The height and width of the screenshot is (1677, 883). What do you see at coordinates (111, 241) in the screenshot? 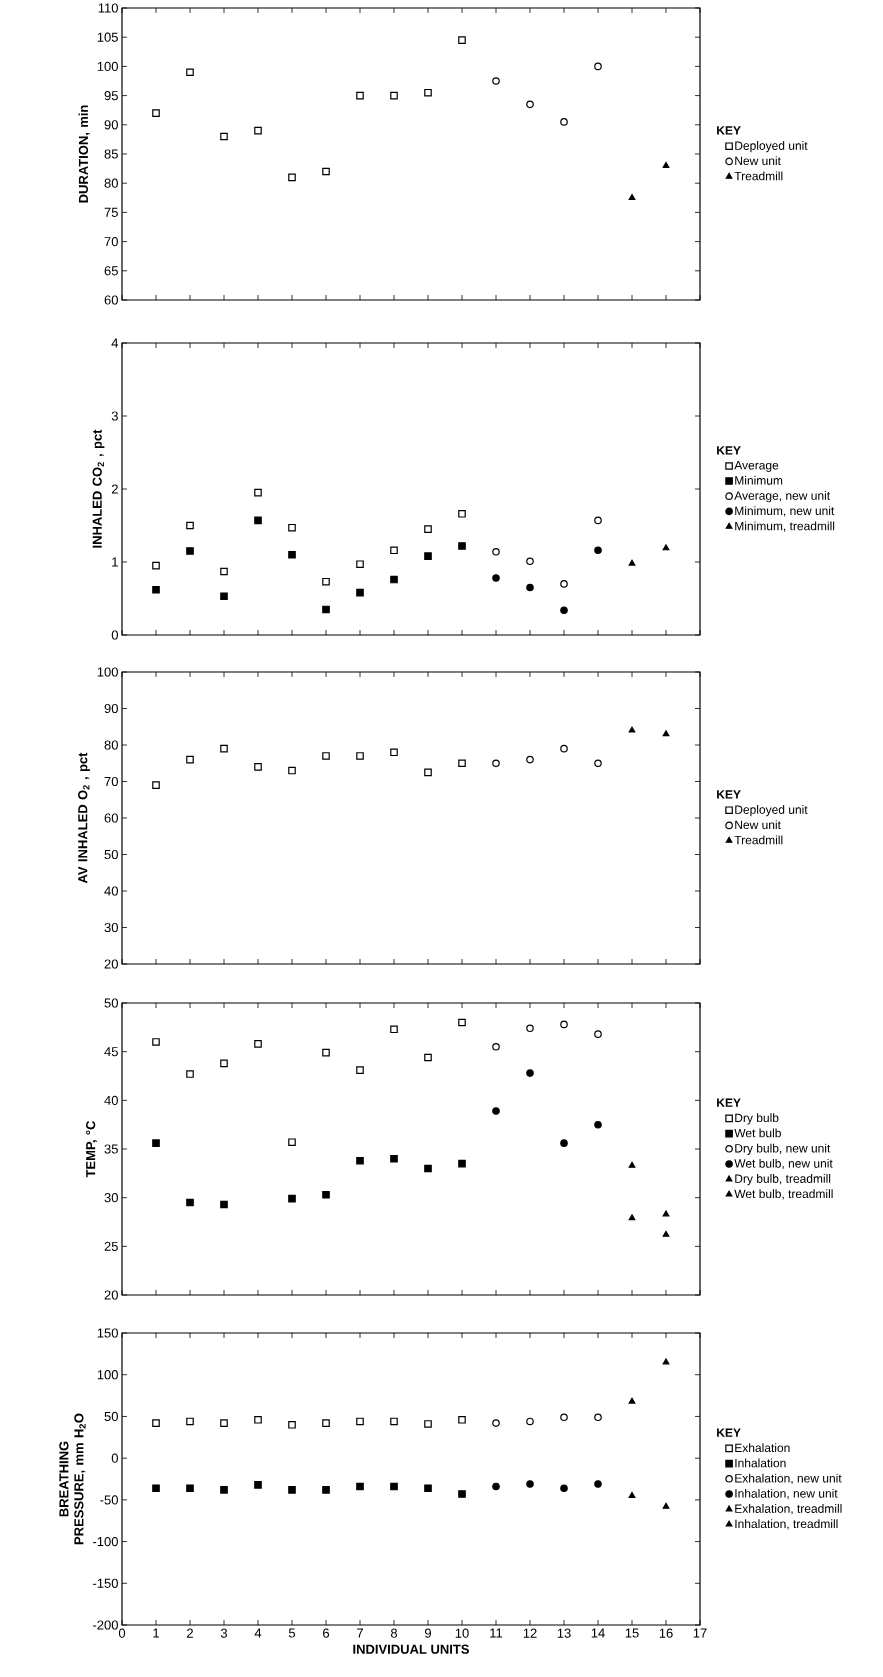
I see `y-tick-label: 70` at bounding box center [111, 241].